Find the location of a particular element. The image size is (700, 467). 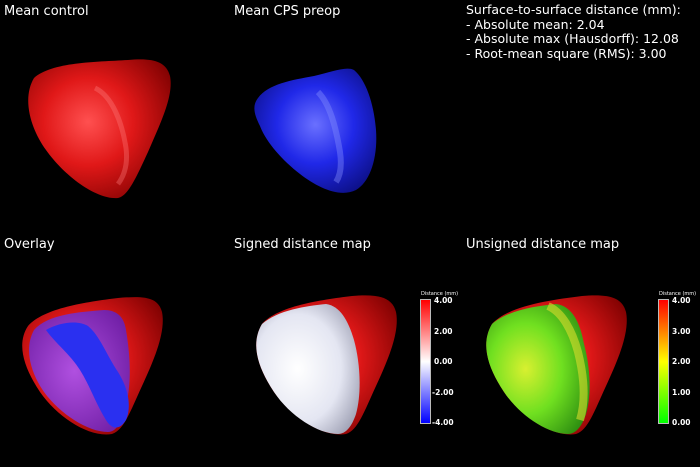

signed-tick-label: -4.00 is located at coordinates (443, 422).